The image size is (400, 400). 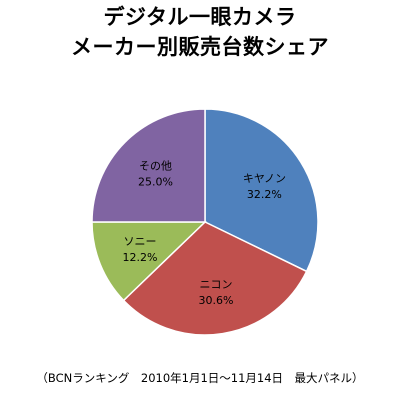 What do you see at coordinates (200, 378) in the screenshot?
I see `source-note: （BCNランキング 2010年1月1日～11月14日 最大パネル）` at bounding box center [200, 378].